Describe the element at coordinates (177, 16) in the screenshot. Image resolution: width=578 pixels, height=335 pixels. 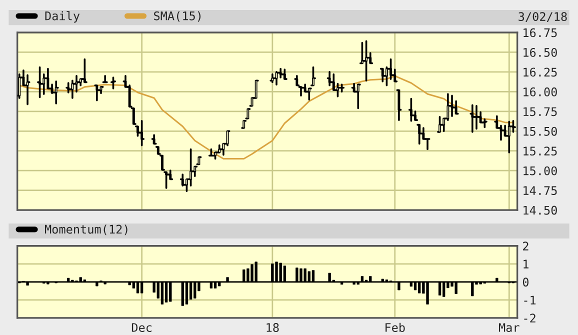
I see `legend-label: SMA(15)` at that location.